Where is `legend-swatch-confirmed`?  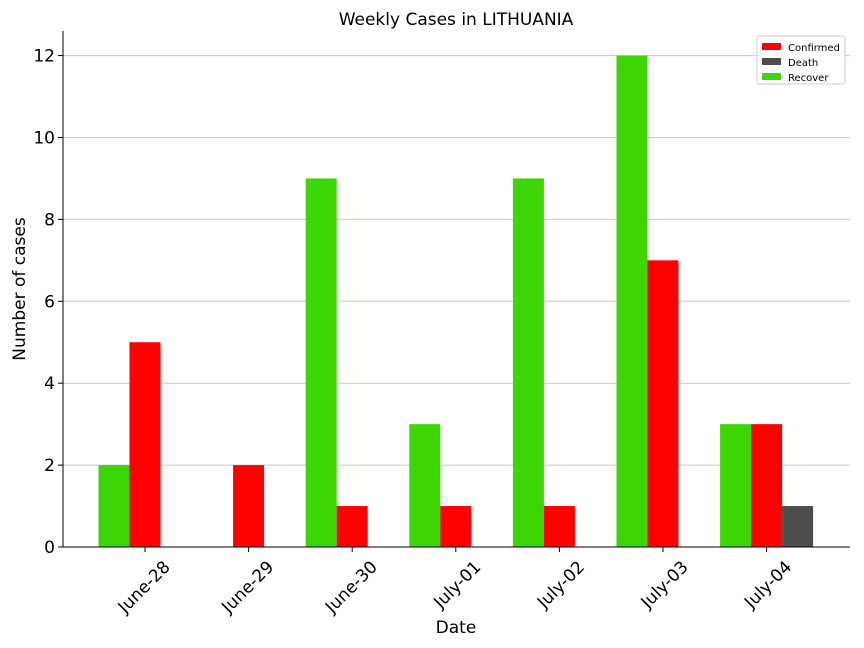
legend-swatch-confirmed is located at coordinates (771, 46).